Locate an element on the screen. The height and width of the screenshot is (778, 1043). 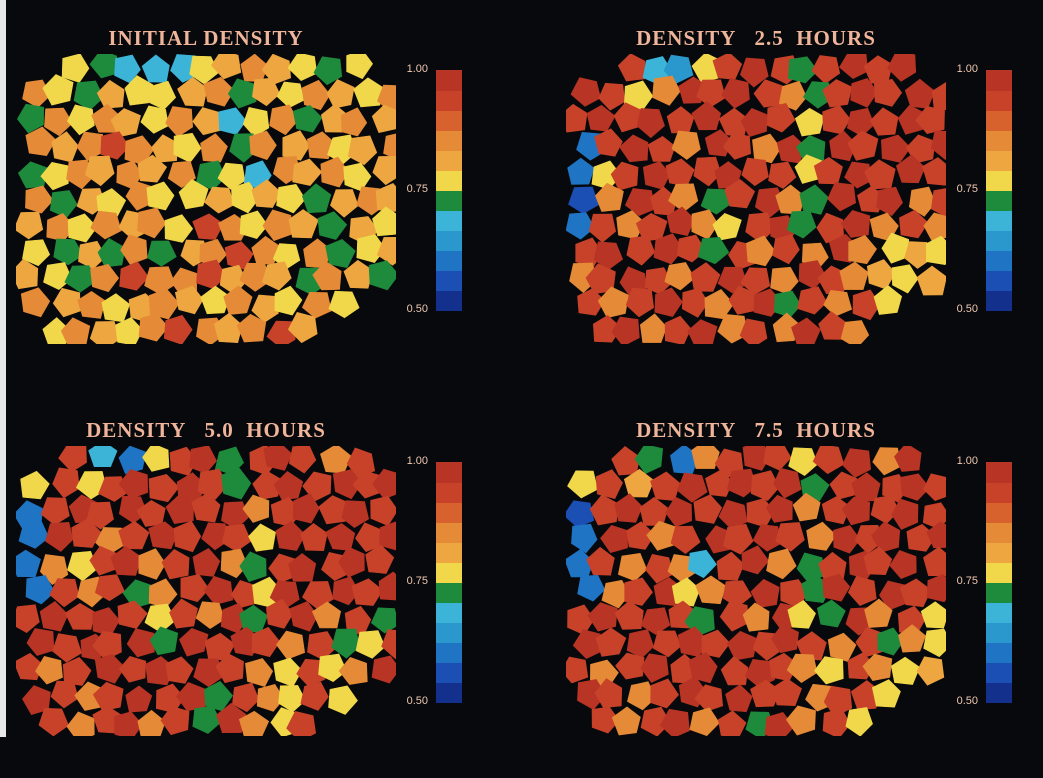
colorbar-label-mid: 0.75 is located at coordinates (967, 581).